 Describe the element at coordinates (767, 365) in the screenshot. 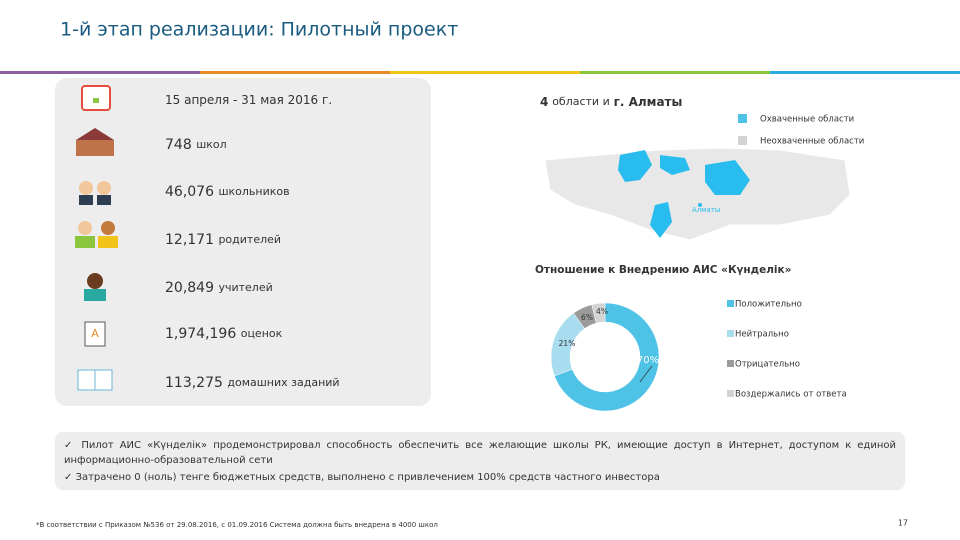

I see `legend-label: Отрицательно` at that location.